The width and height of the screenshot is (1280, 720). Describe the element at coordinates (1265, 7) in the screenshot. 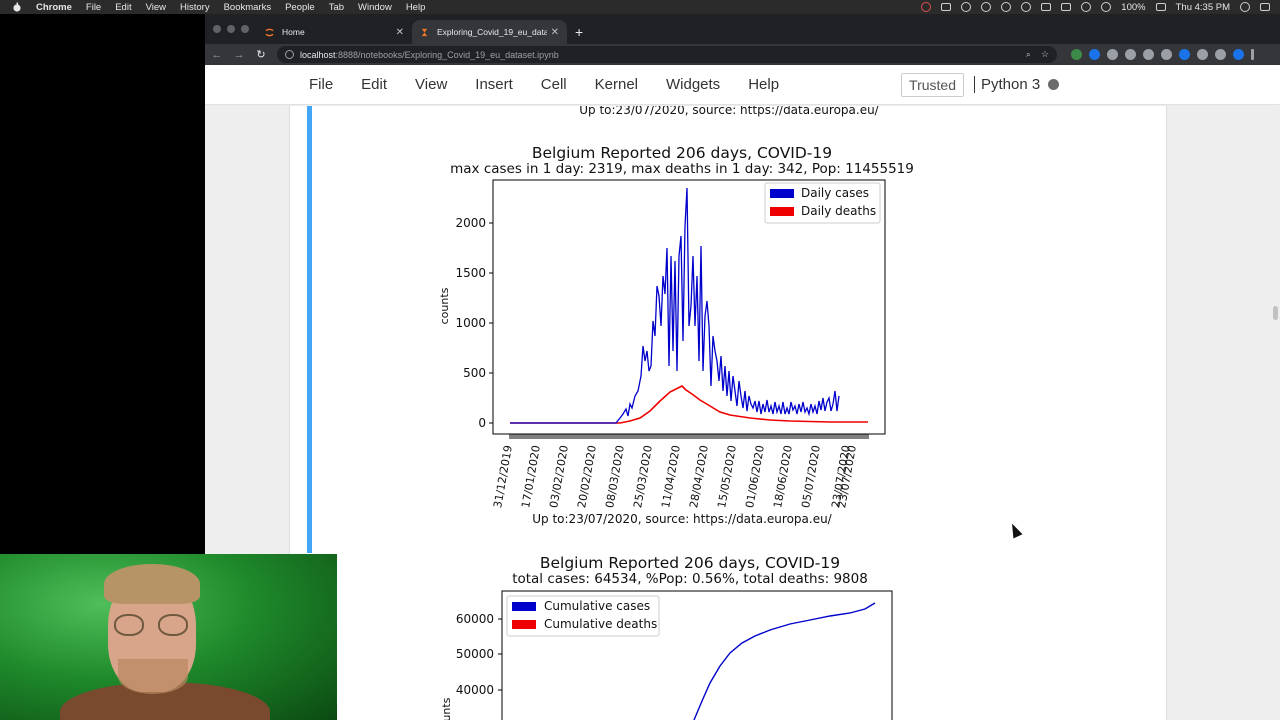

I see `notification-center-icon` at that location.